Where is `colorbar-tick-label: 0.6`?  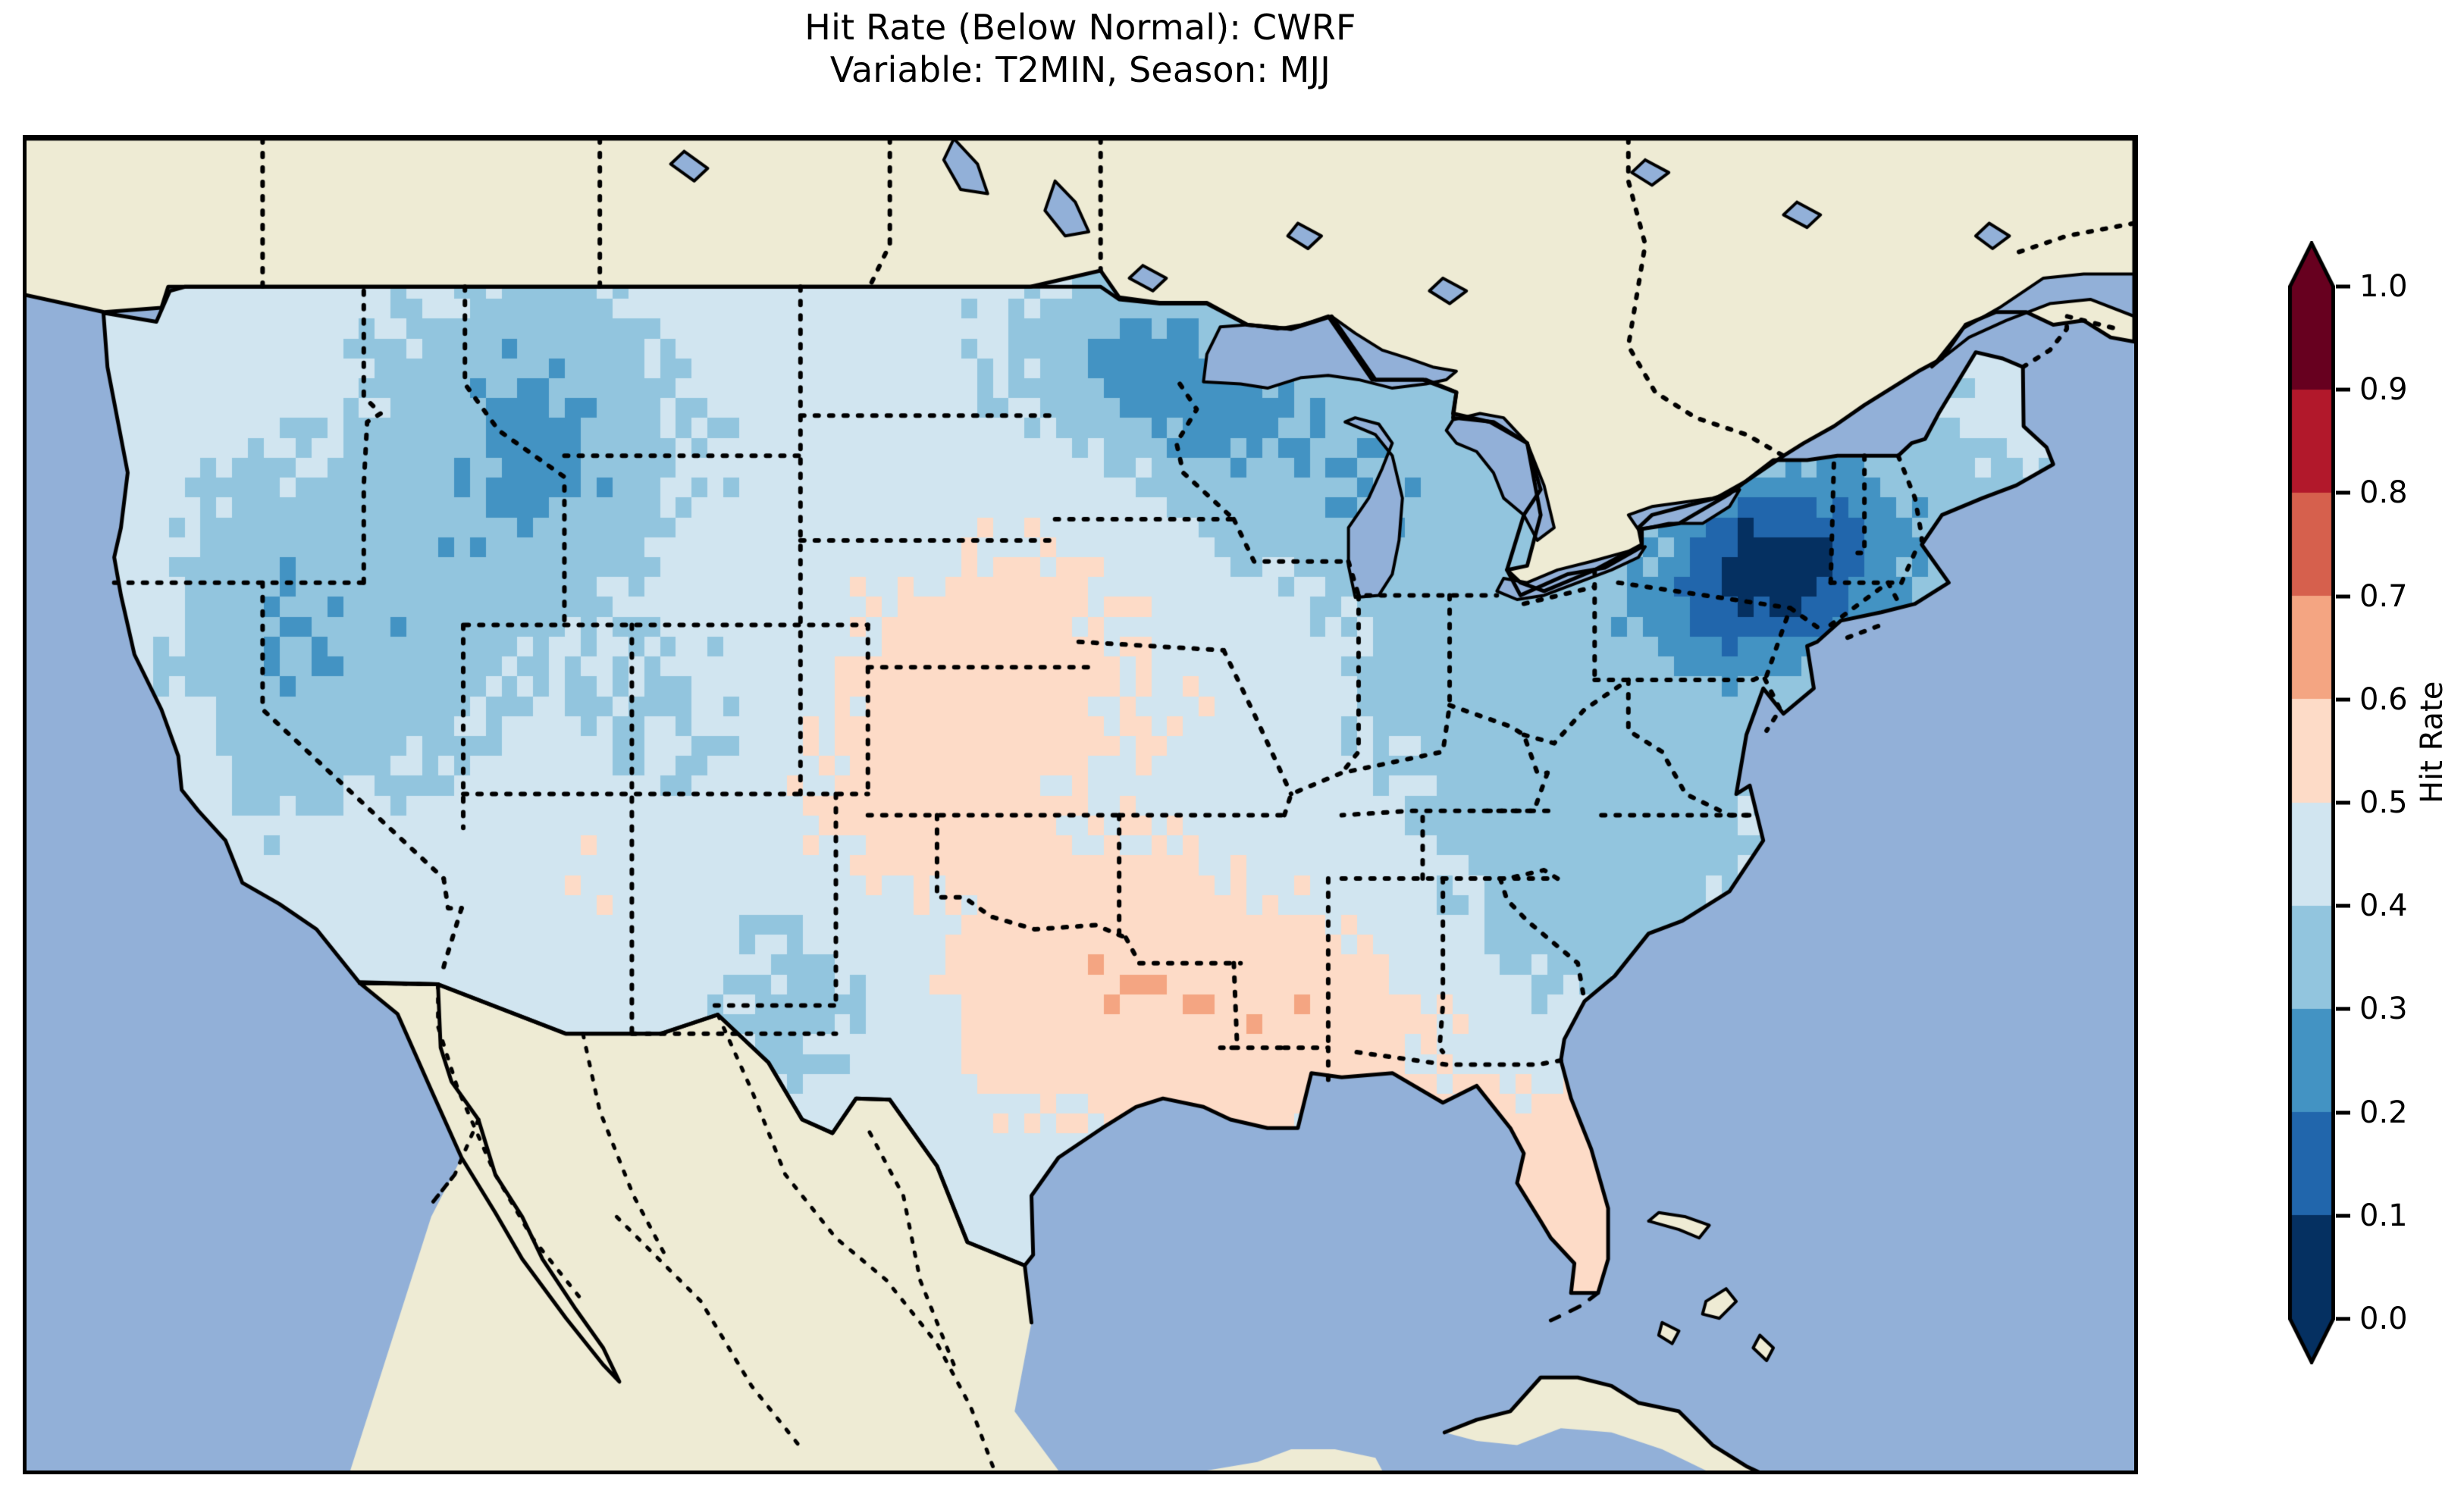
colorbar-tick-label: 0.6 is located at coordinates (2384, 699).